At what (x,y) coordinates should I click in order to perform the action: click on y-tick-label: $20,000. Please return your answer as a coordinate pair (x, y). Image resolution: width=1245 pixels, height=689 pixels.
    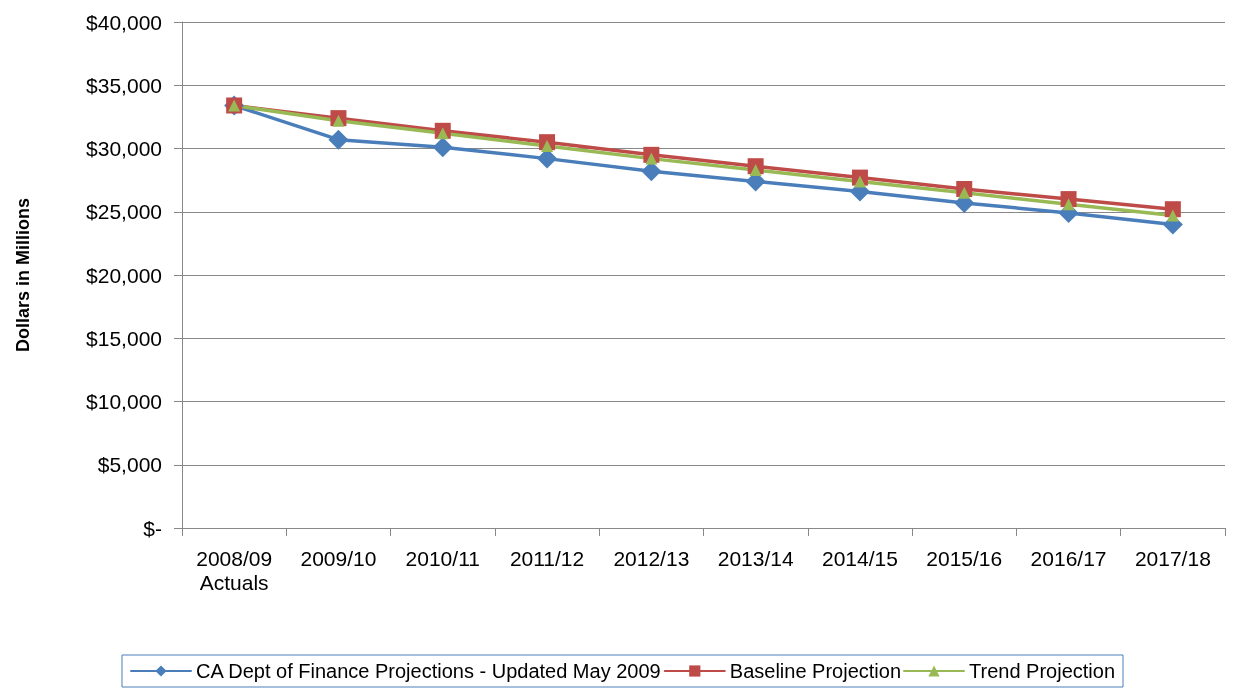
    Looking at the image, I should click on (124, 275).